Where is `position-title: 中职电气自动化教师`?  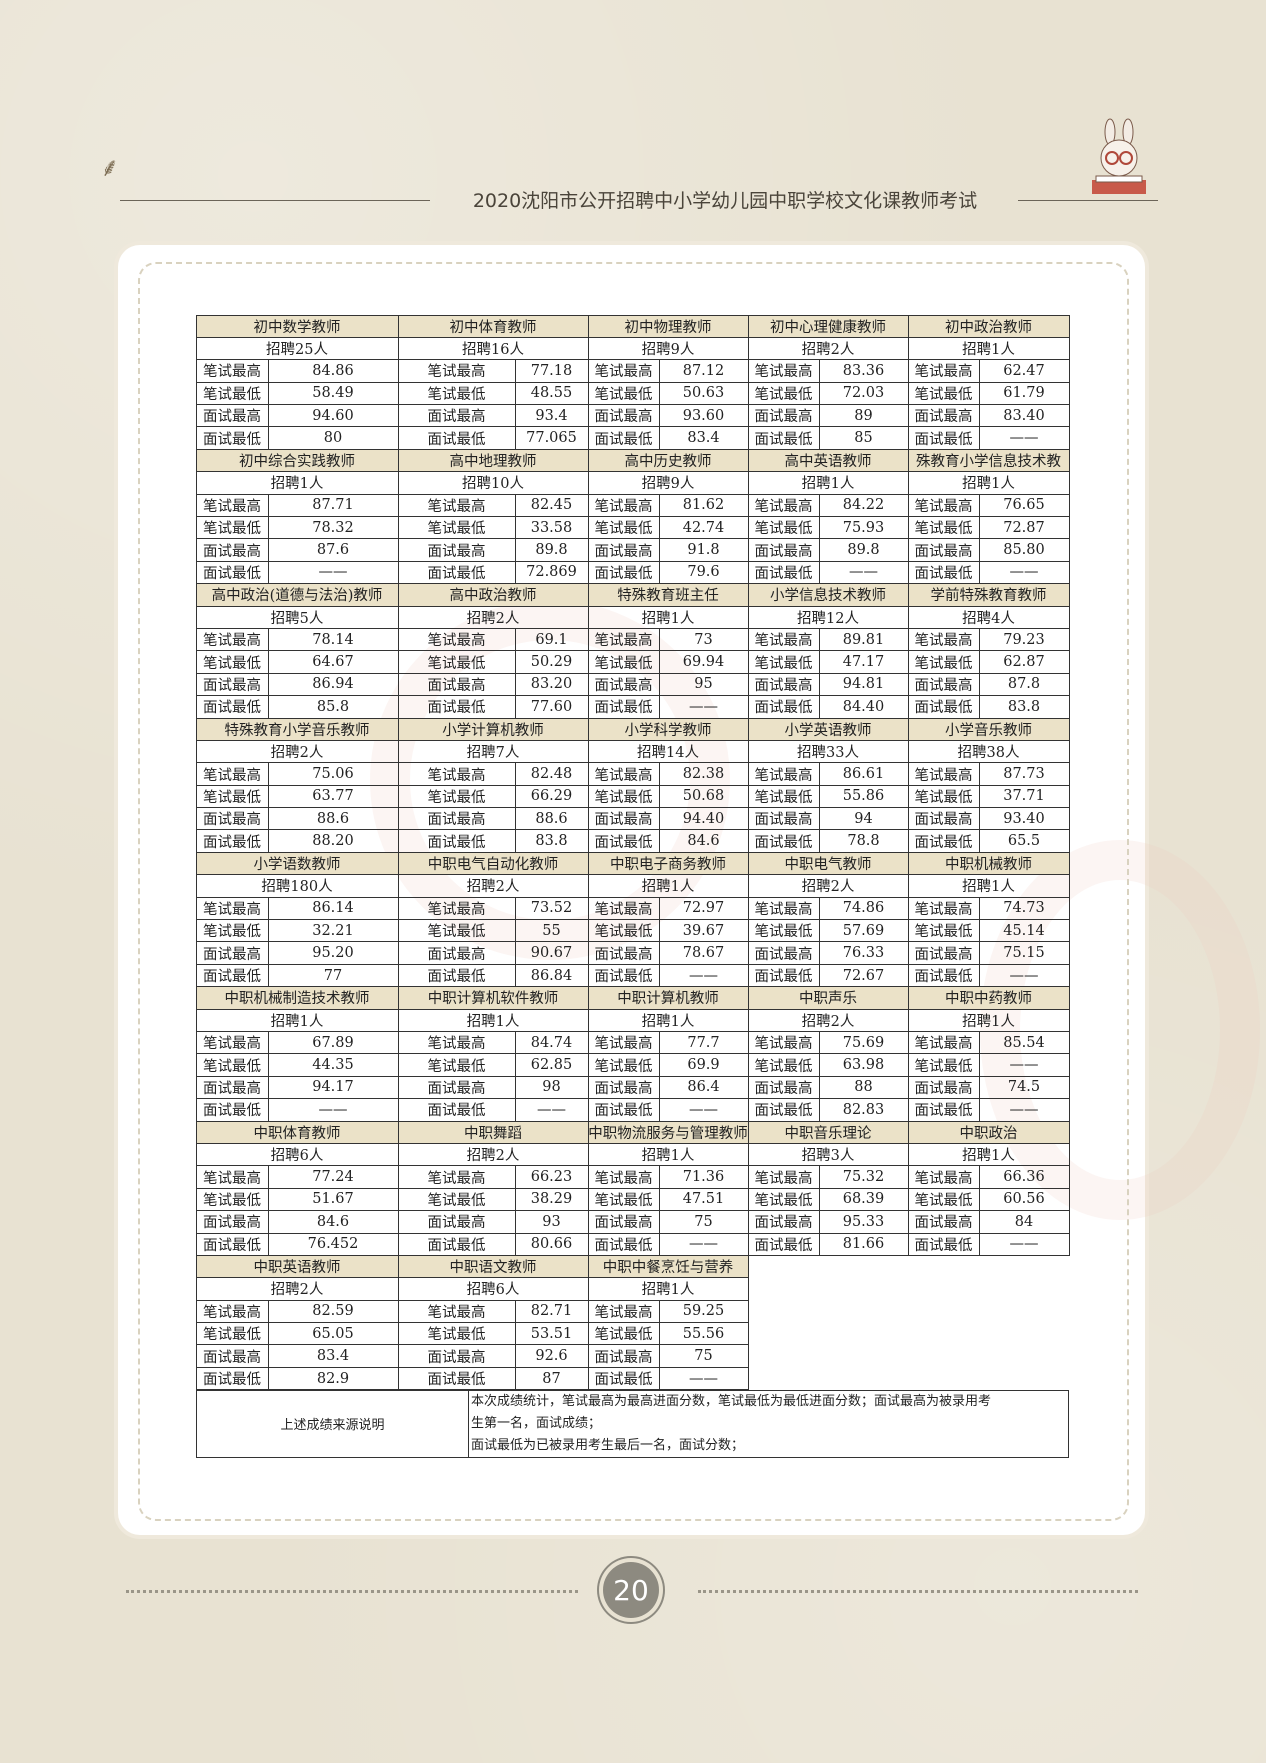
position-title: 中职电气自动化教师 is located at coordinates (493, 863).